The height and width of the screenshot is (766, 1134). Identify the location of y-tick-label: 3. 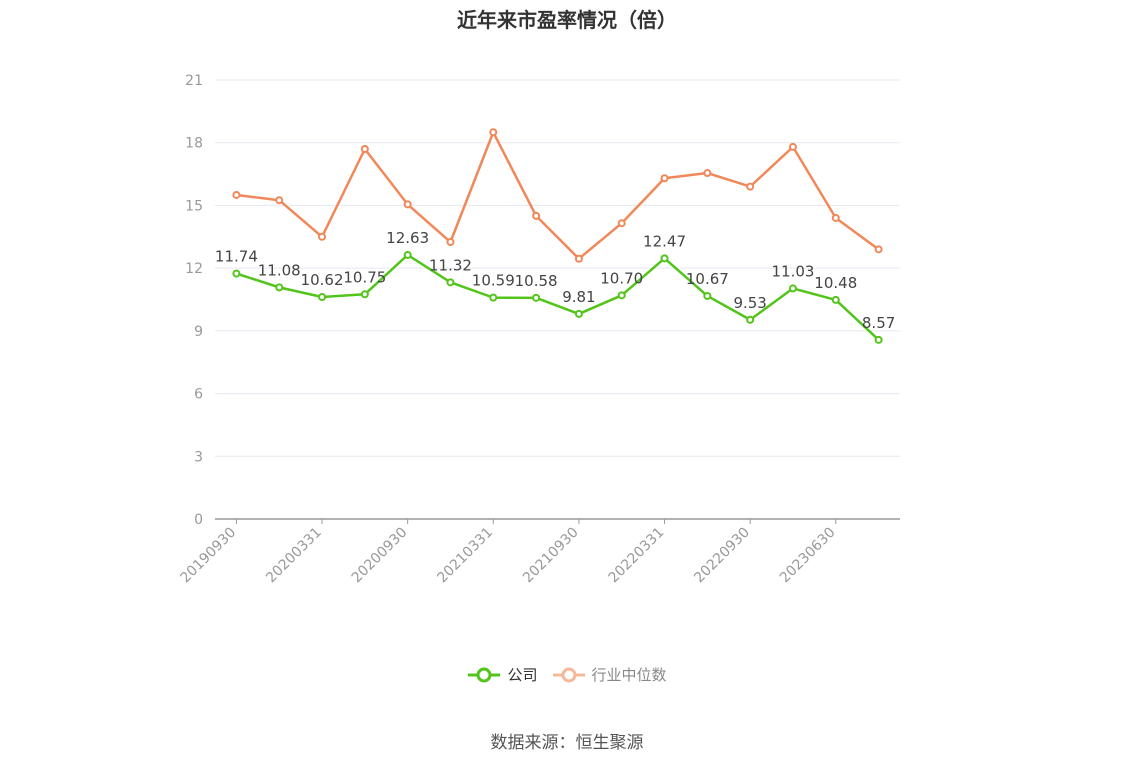
(198, 457).